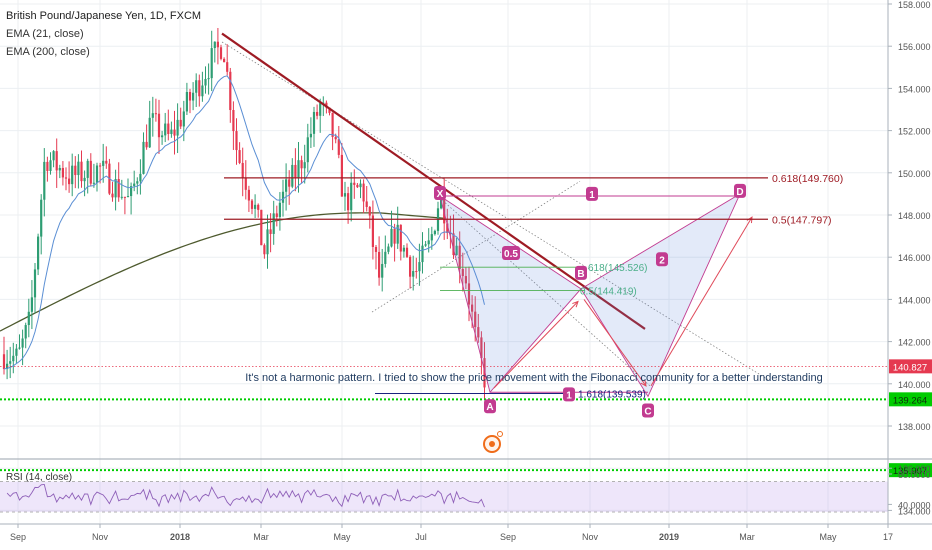 Image resolution: width=932 pixels, height=550 pixels. I want to click on pattern-markers: X A B C D 1 2 0.5 1, so click(590, 300).